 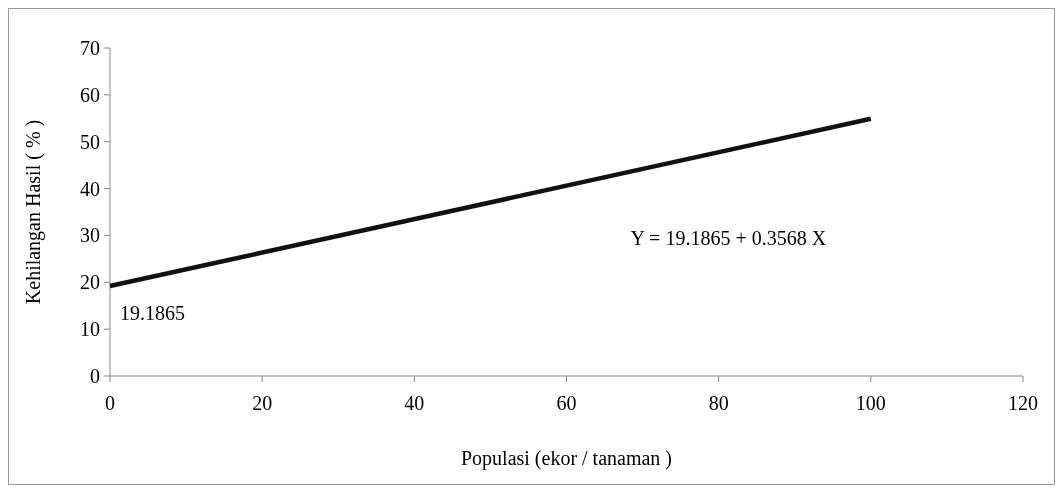 I want to click on x-tick-label: 0, so click(x=110, y=403).